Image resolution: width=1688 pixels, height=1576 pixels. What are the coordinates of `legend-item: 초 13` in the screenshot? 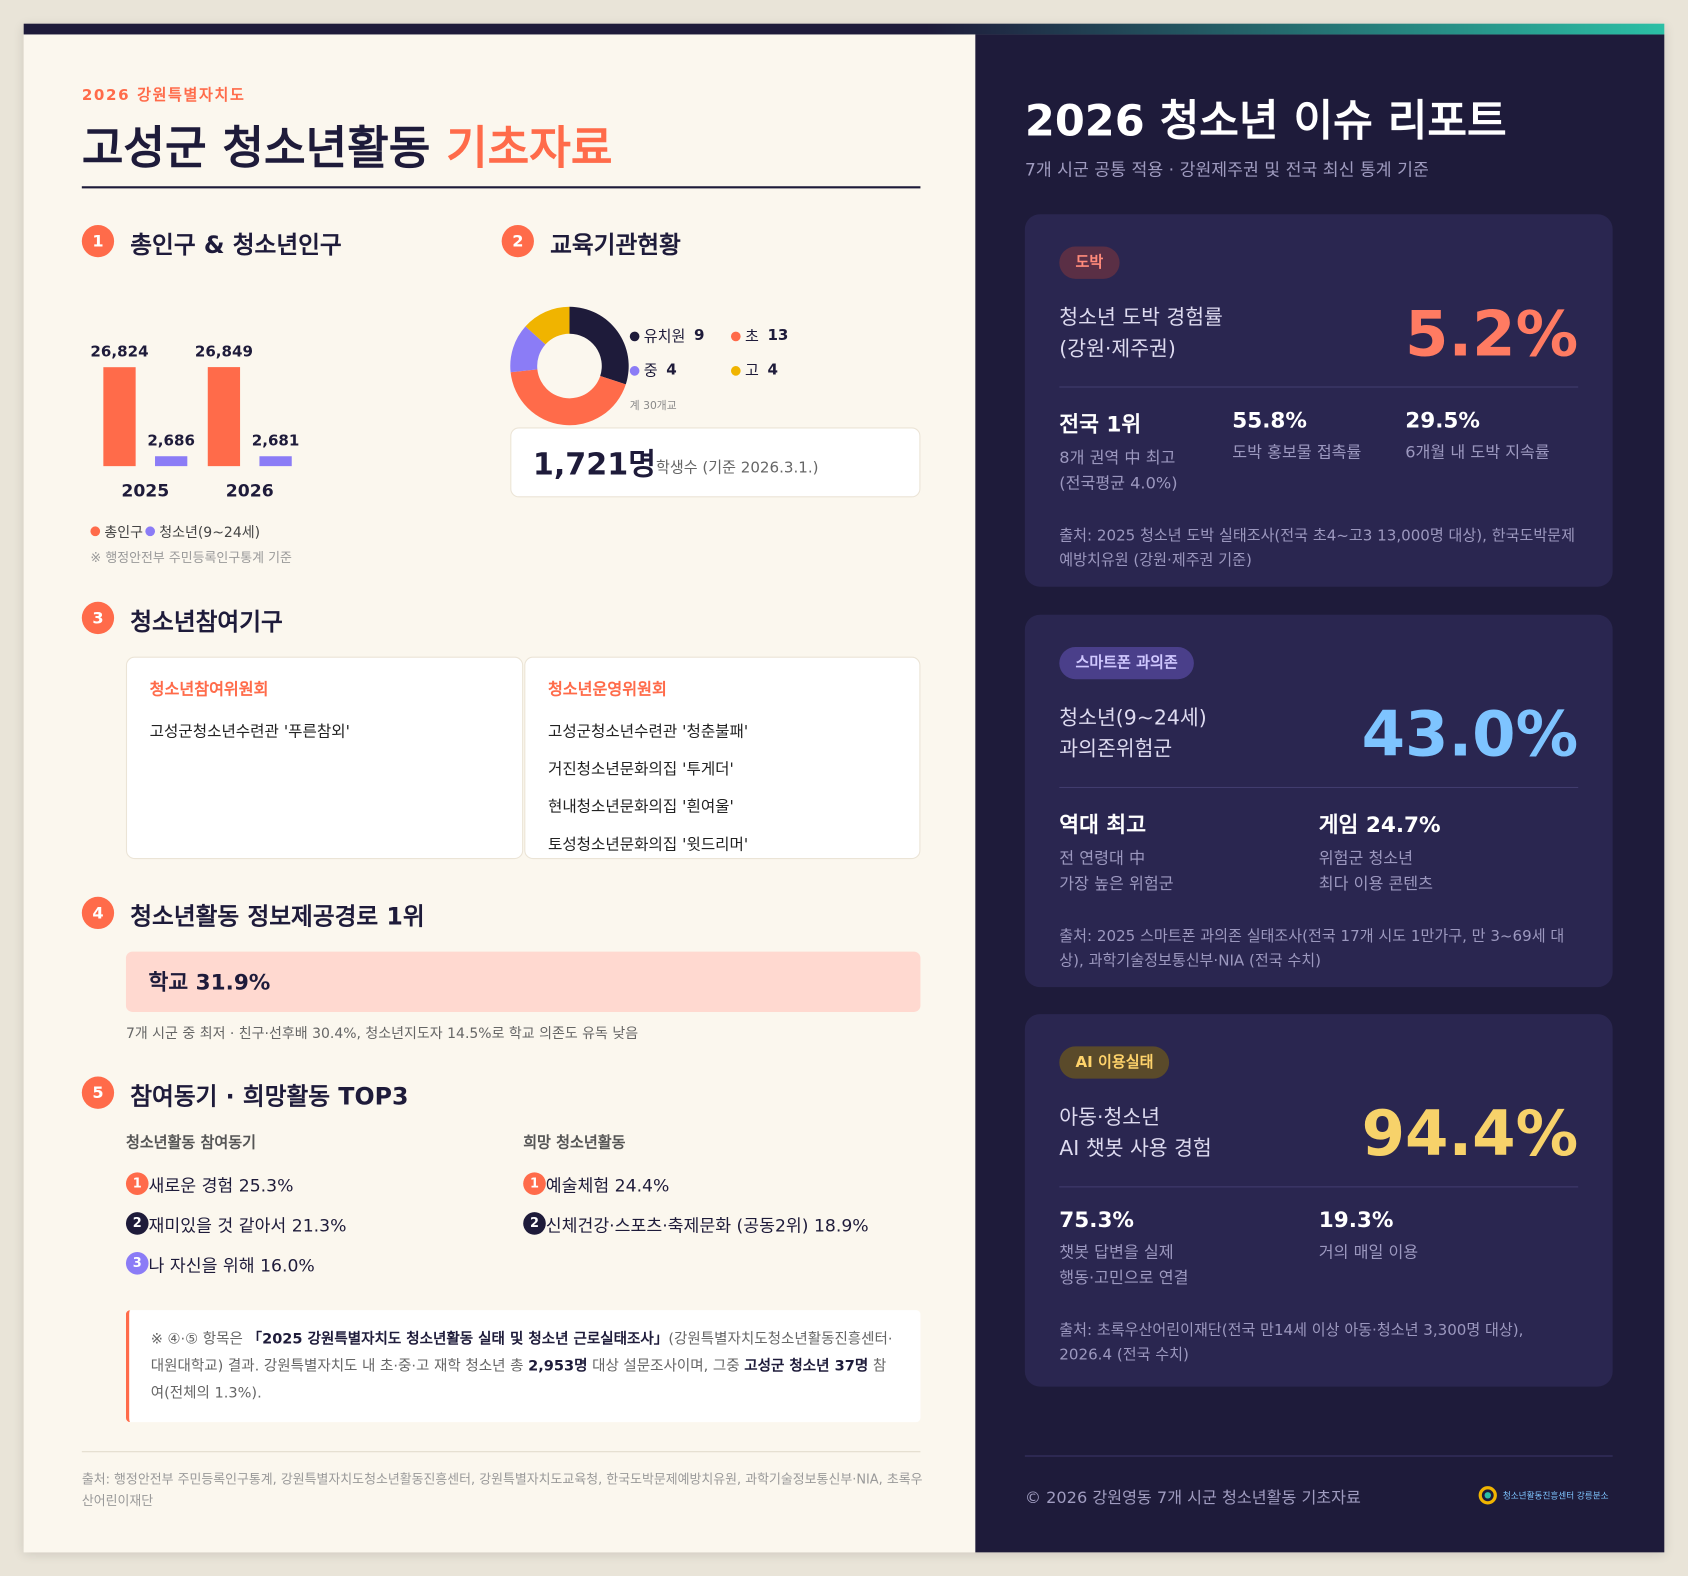 It's located at (763, 336).